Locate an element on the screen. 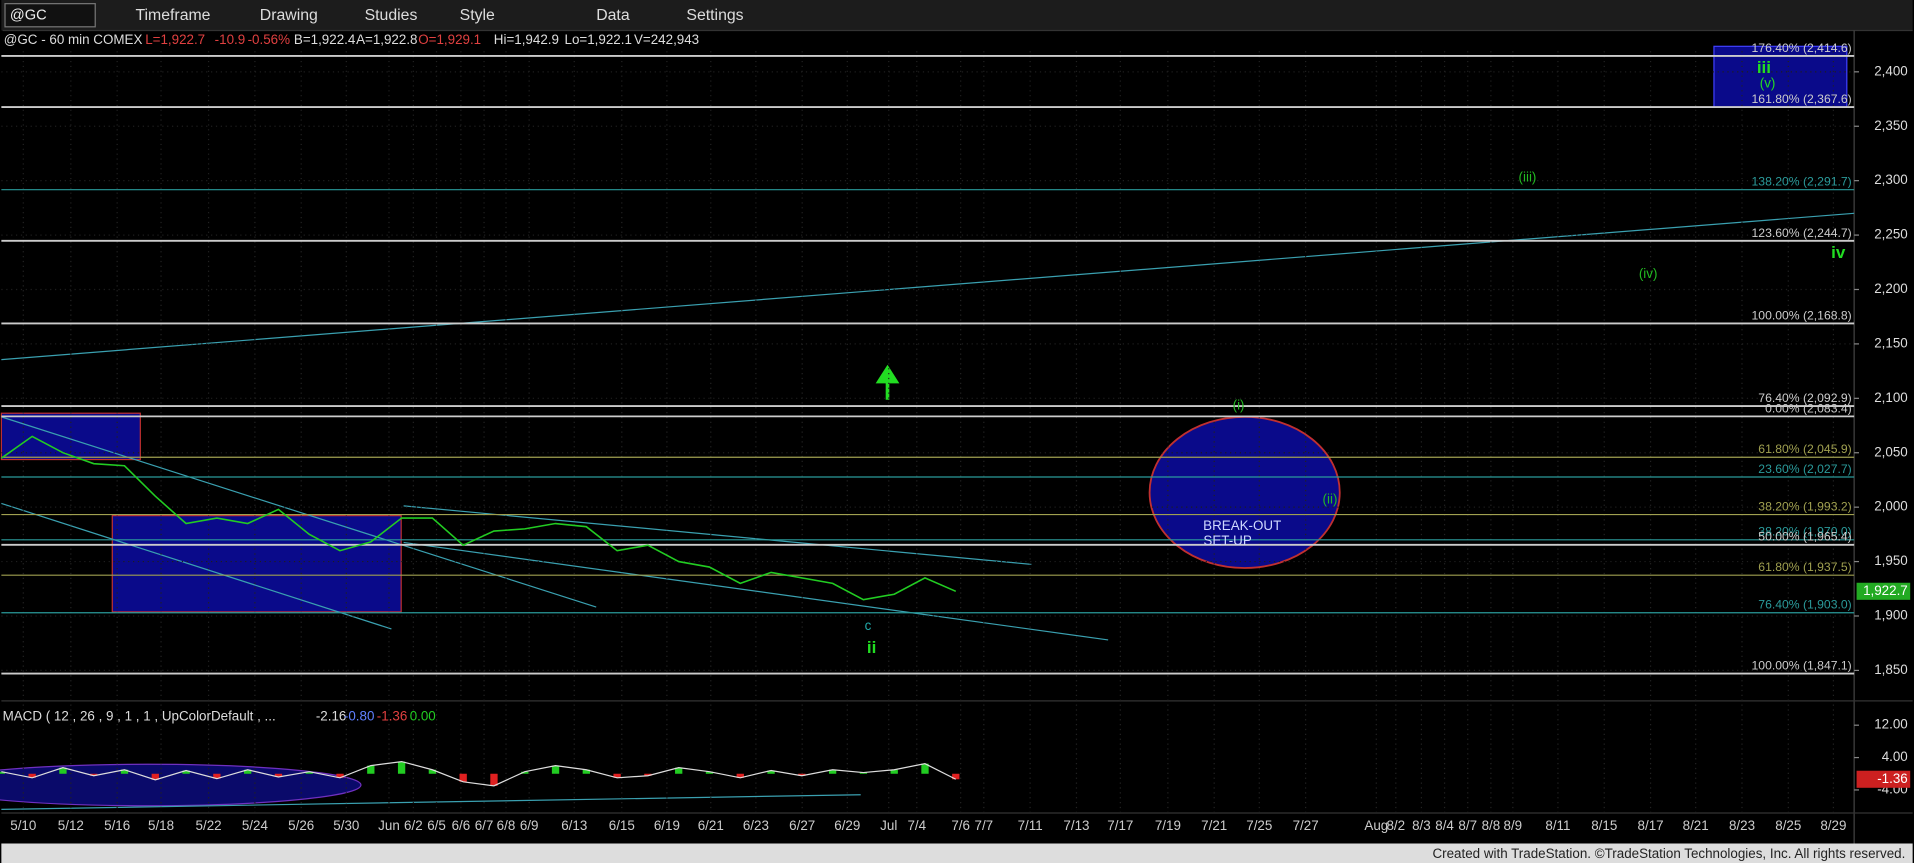  fib-label: 100.00% (1,847.1) is located at coordinates (1802, 665).